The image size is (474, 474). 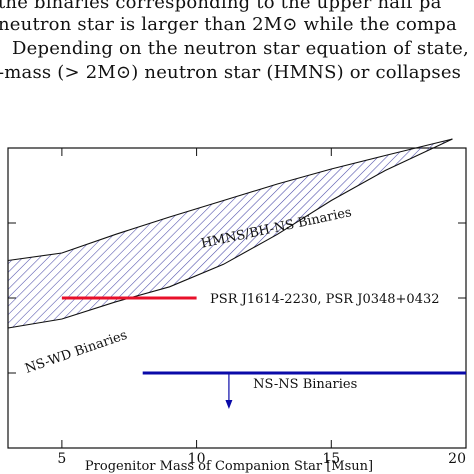 I want to click on x-axis-label: Progenitor Mass of Companion Star [Msun], so click(x=229, y=466).